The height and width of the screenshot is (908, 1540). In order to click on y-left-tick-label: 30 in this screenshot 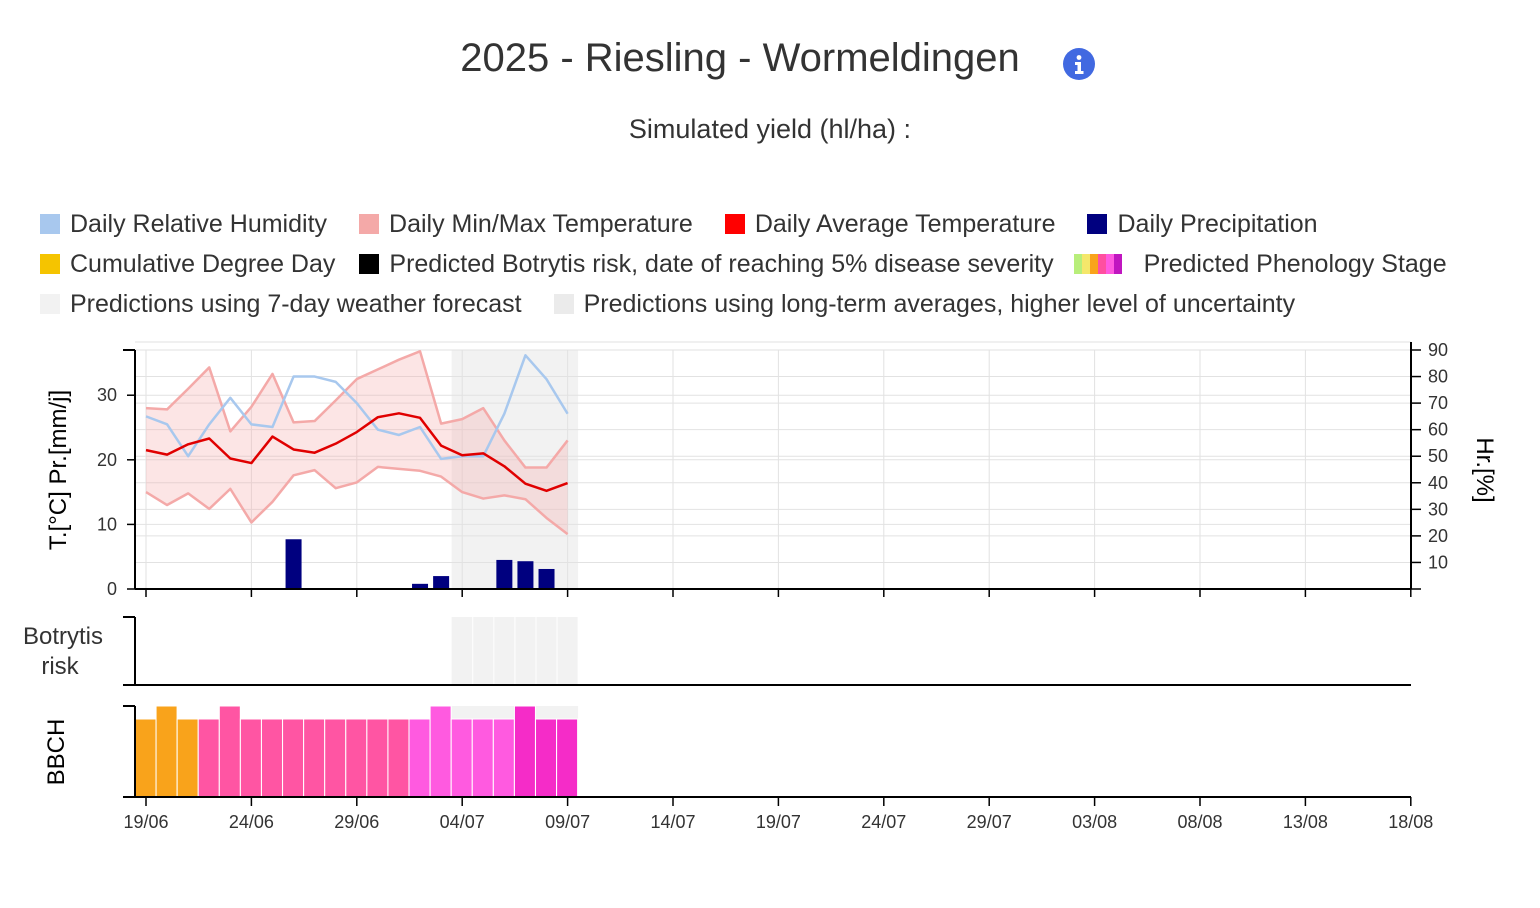, I will do `click(107, 395)`.